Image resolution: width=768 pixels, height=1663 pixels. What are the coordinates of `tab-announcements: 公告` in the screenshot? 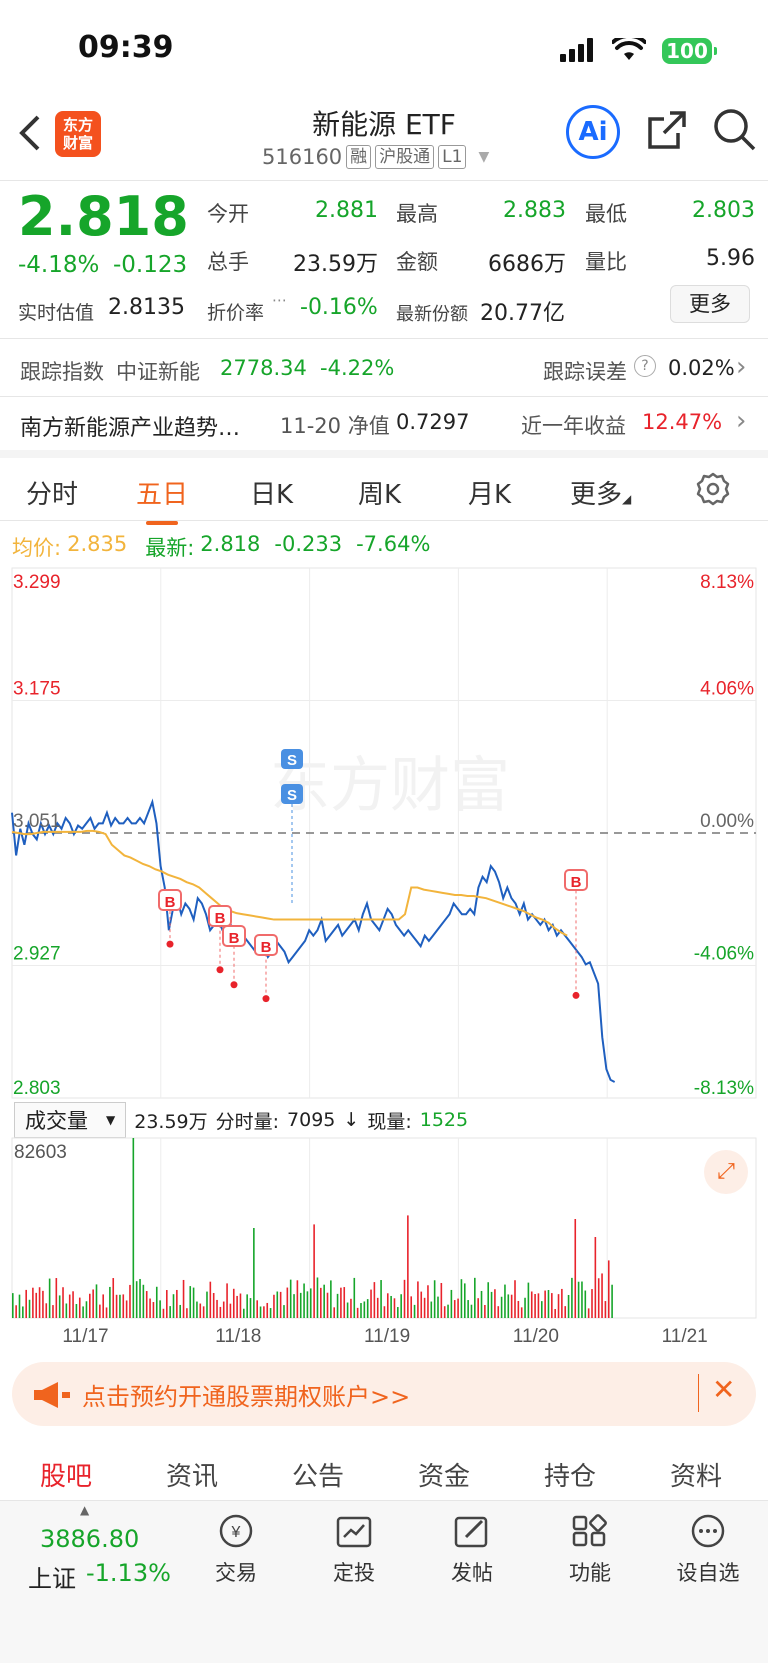 It's located at (318, 1477).